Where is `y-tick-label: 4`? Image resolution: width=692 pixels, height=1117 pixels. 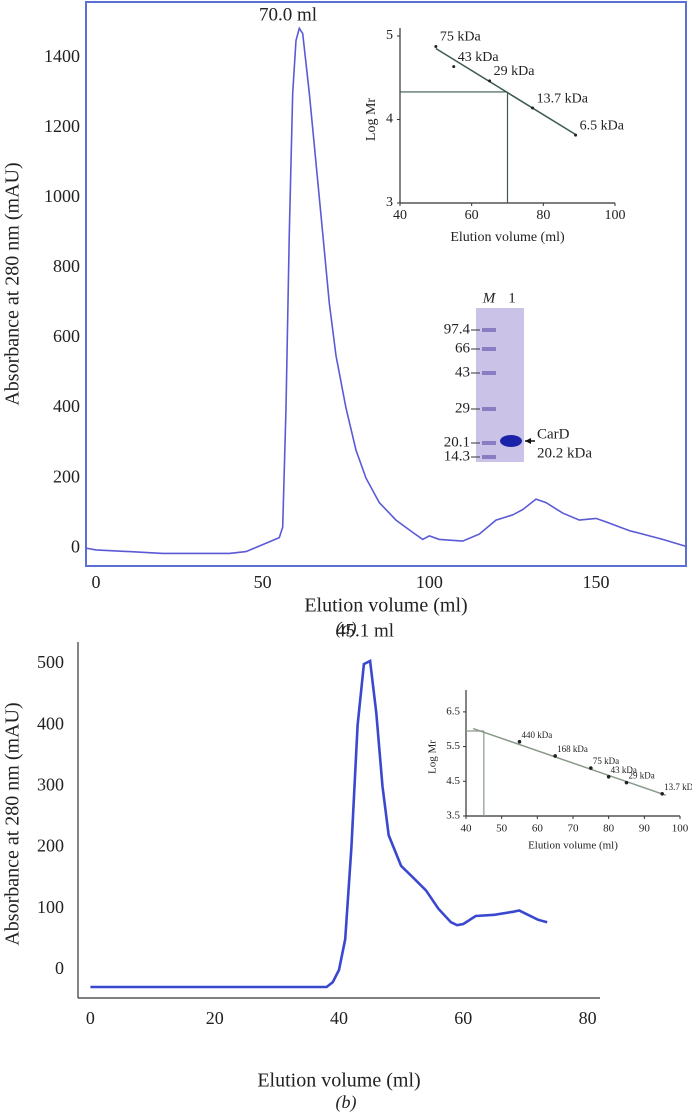 y-tick-label: 4 is located at coordinates (389, 119).